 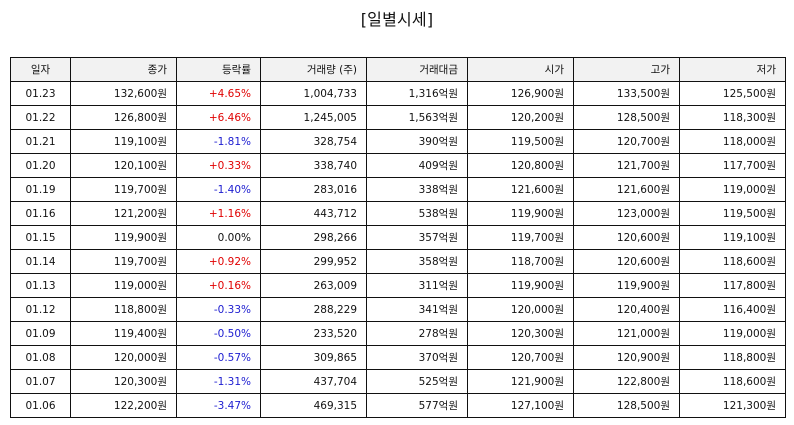 What do you see at coordinates (626, 189) in the screenshot?
I see `cell-high: 121,600원` at bounding box center [626, 189].